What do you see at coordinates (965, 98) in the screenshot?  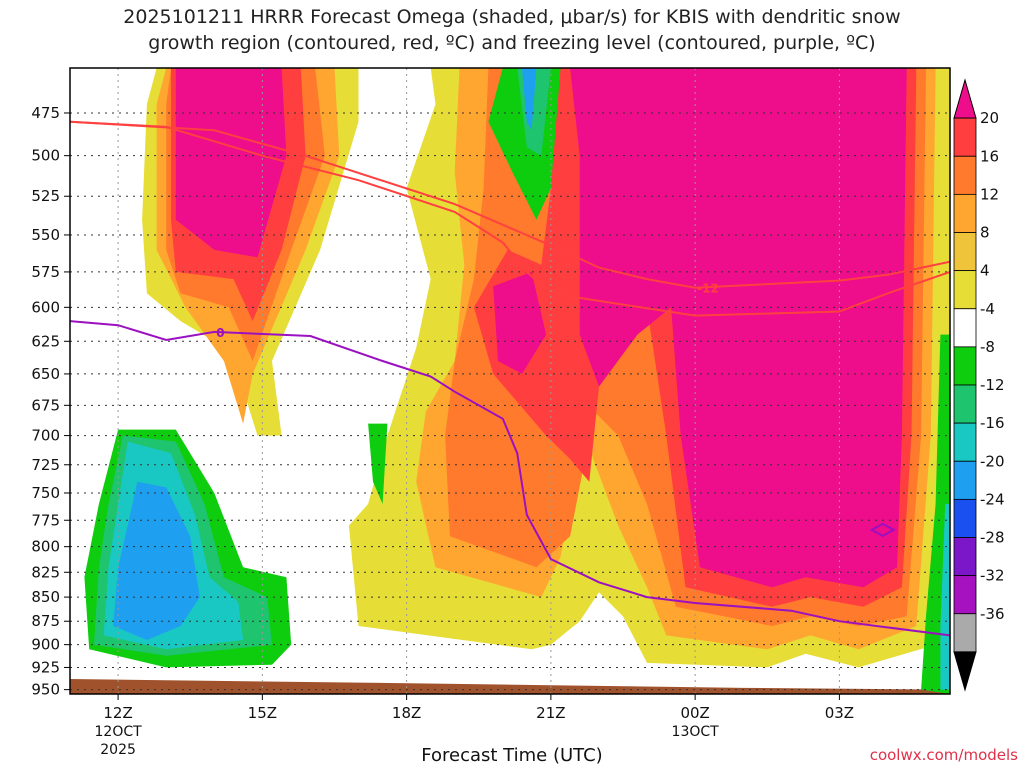 I see `colorbar-cap-top` at bounding box center [965, 98].